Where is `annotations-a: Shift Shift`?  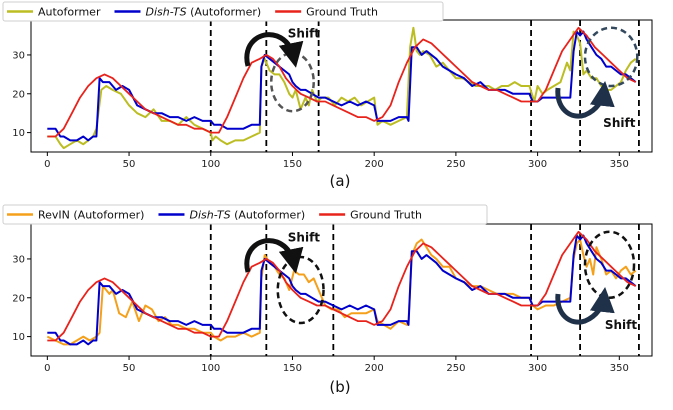 annotations-a: Shift Shift is located at coordinates (462, 77).